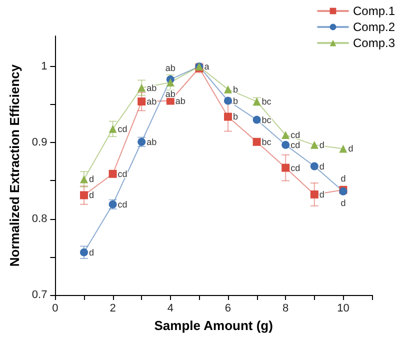 The width and height of the screenshot is (400, 337). I want to click on legend-label: Comp.2, so click(374, 27).